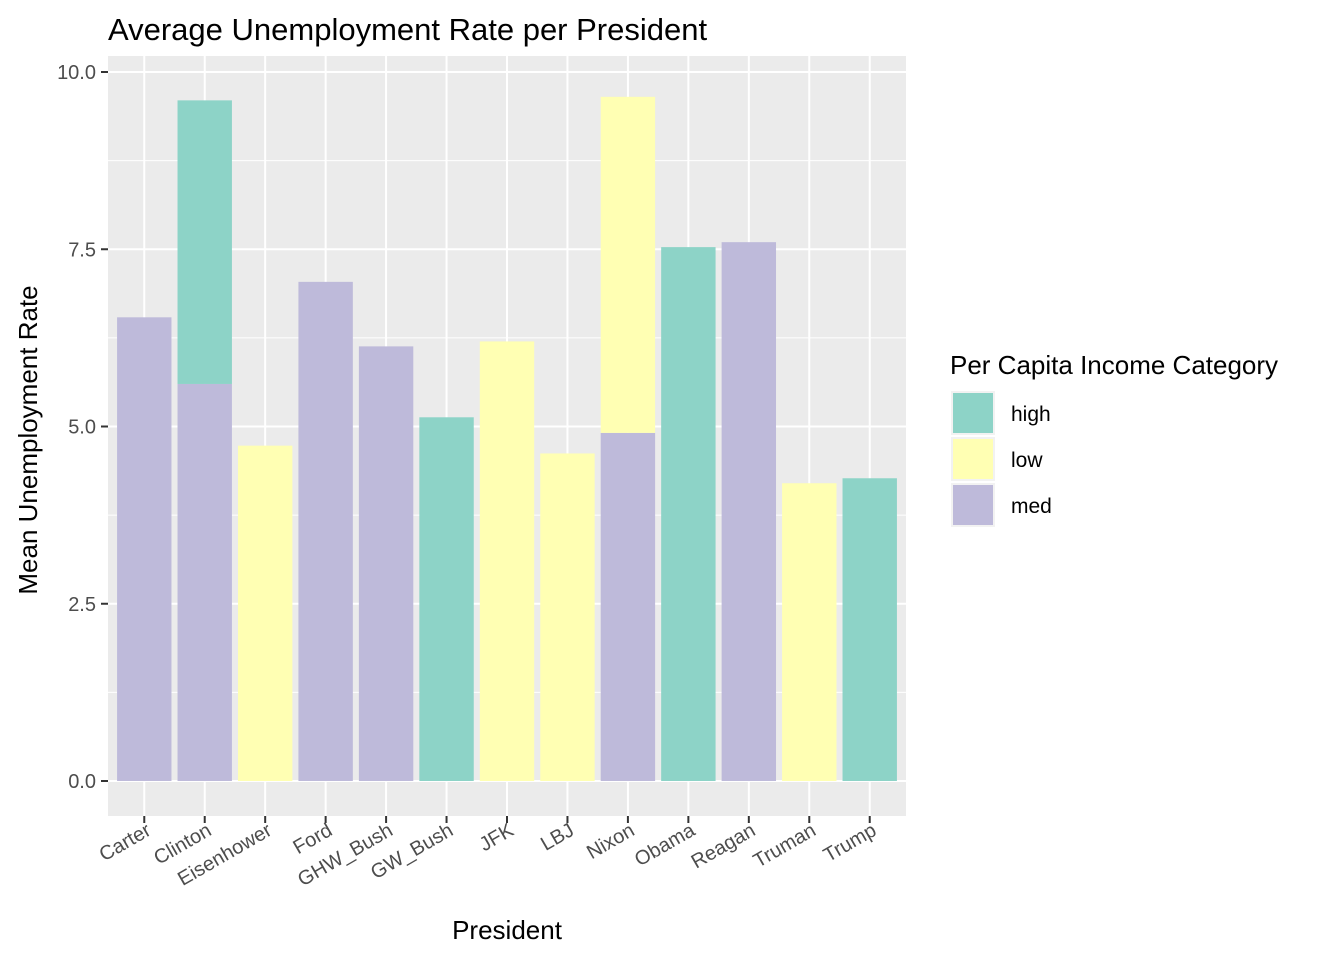  I want to click on y-tick-label: 10.0, so click(76, 73).